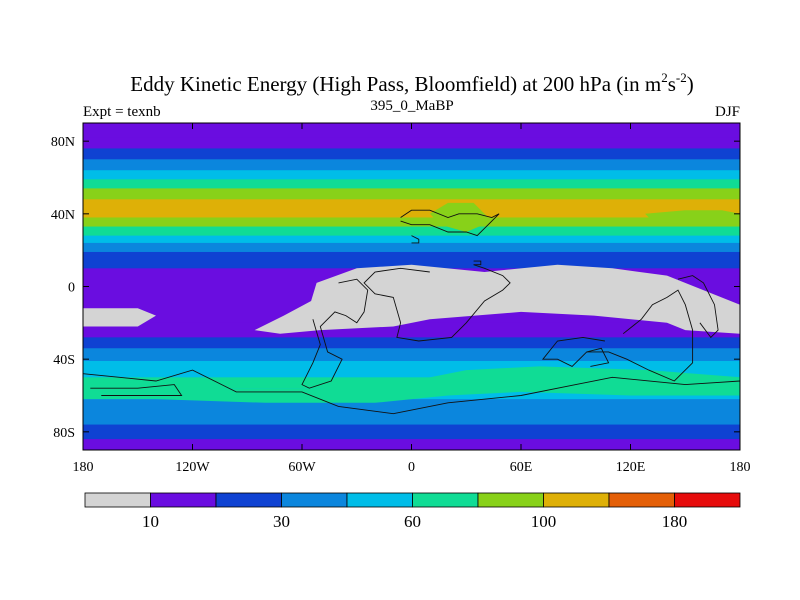  I want to click on colorbar-label: 30, so click(281, 521).